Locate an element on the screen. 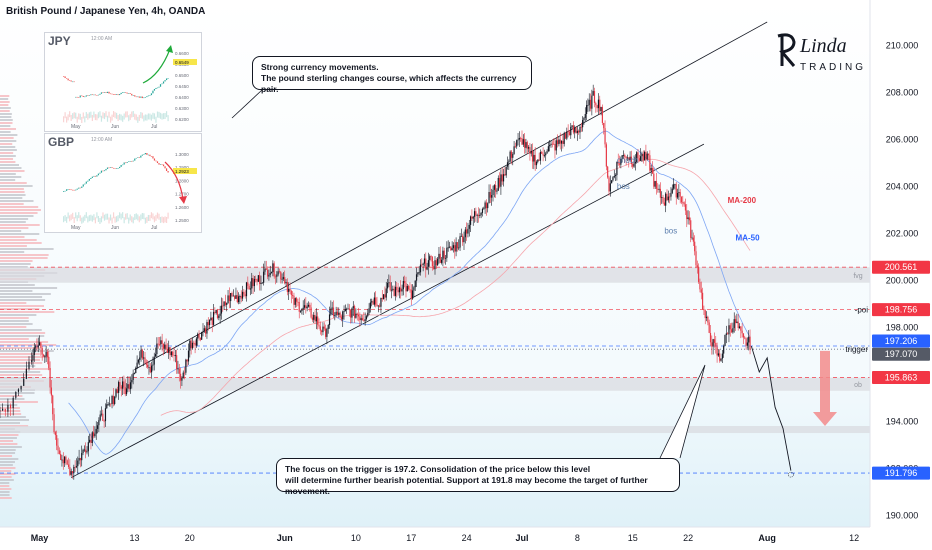 The height and width of the screenshot is (550, 932). level-price-label: 200.561 is located at coordinates (901, 267).